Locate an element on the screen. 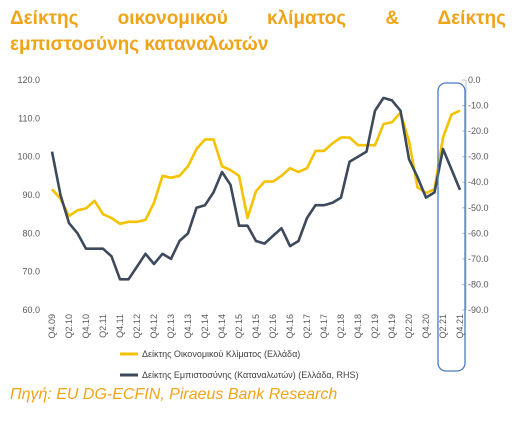  left-tick-label: 120.0 is located at coordinates (28, 80).